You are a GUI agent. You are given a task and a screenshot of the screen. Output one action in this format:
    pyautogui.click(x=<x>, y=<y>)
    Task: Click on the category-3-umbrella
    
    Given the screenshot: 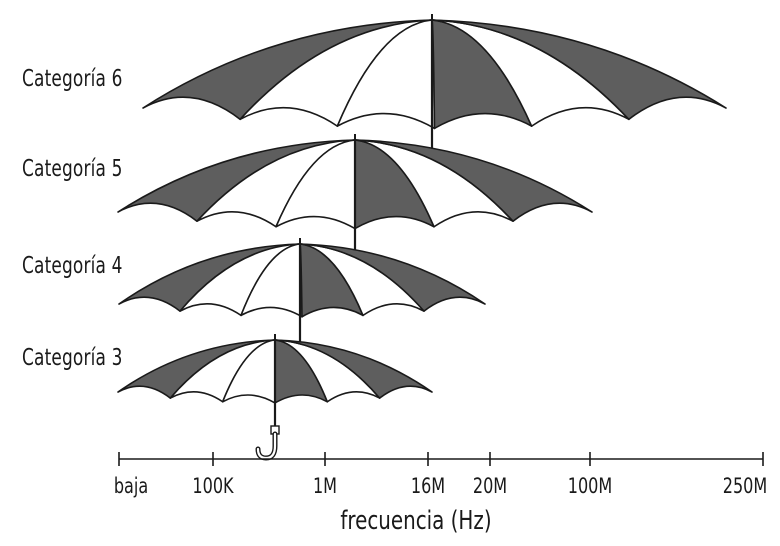 What is the action you would take?
    pyautogui.click(x=275, y=397)
    